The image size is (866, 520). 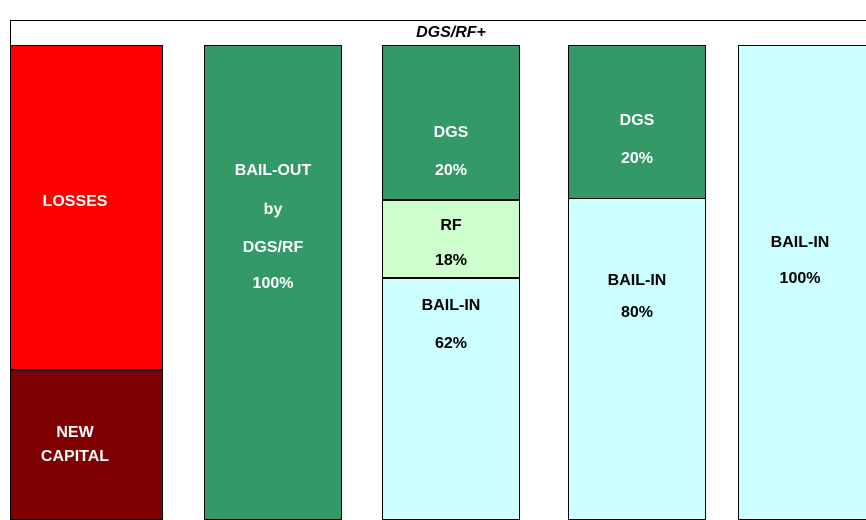 I want to click on segment-label: BAIL-OUT, so click(x=273, y=170).